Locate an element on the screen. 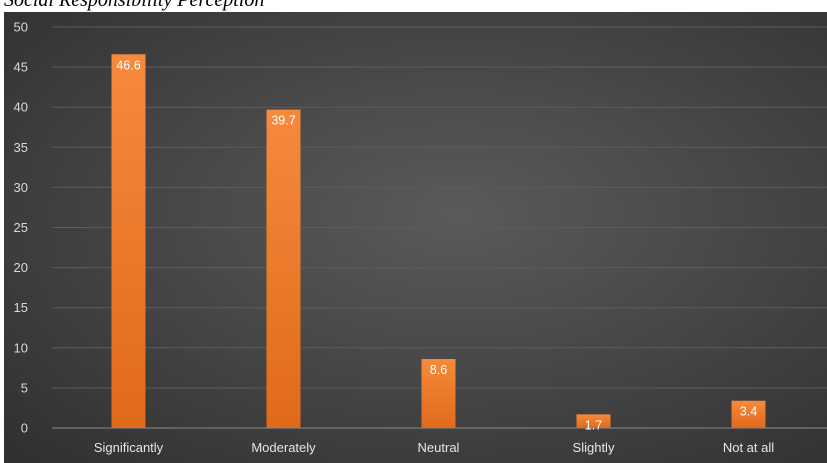 The width and height of the screenshot is (827, 463). x-category-label: Slightly is located at coordinates (594, 447).